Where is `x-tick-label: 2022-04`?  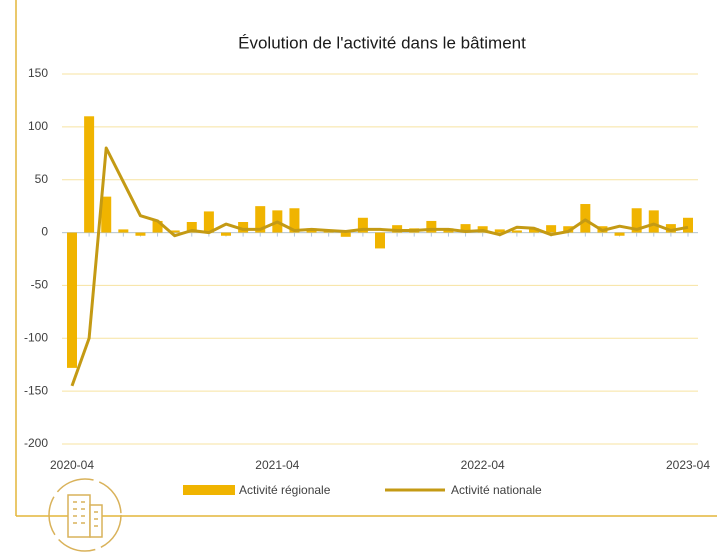 x-tick-label: 2022-04 is located at coordinates (483, 465).